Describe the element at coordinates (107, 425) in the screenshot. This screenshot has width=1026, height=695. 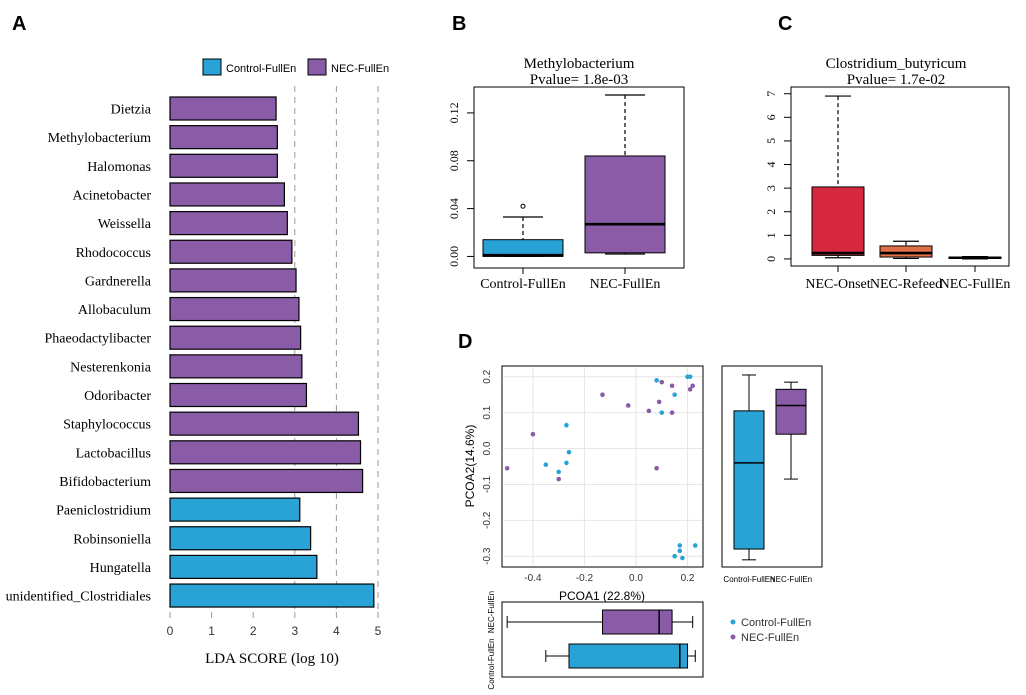
I see `lda-bar-label: Staphylococcus` at that location.